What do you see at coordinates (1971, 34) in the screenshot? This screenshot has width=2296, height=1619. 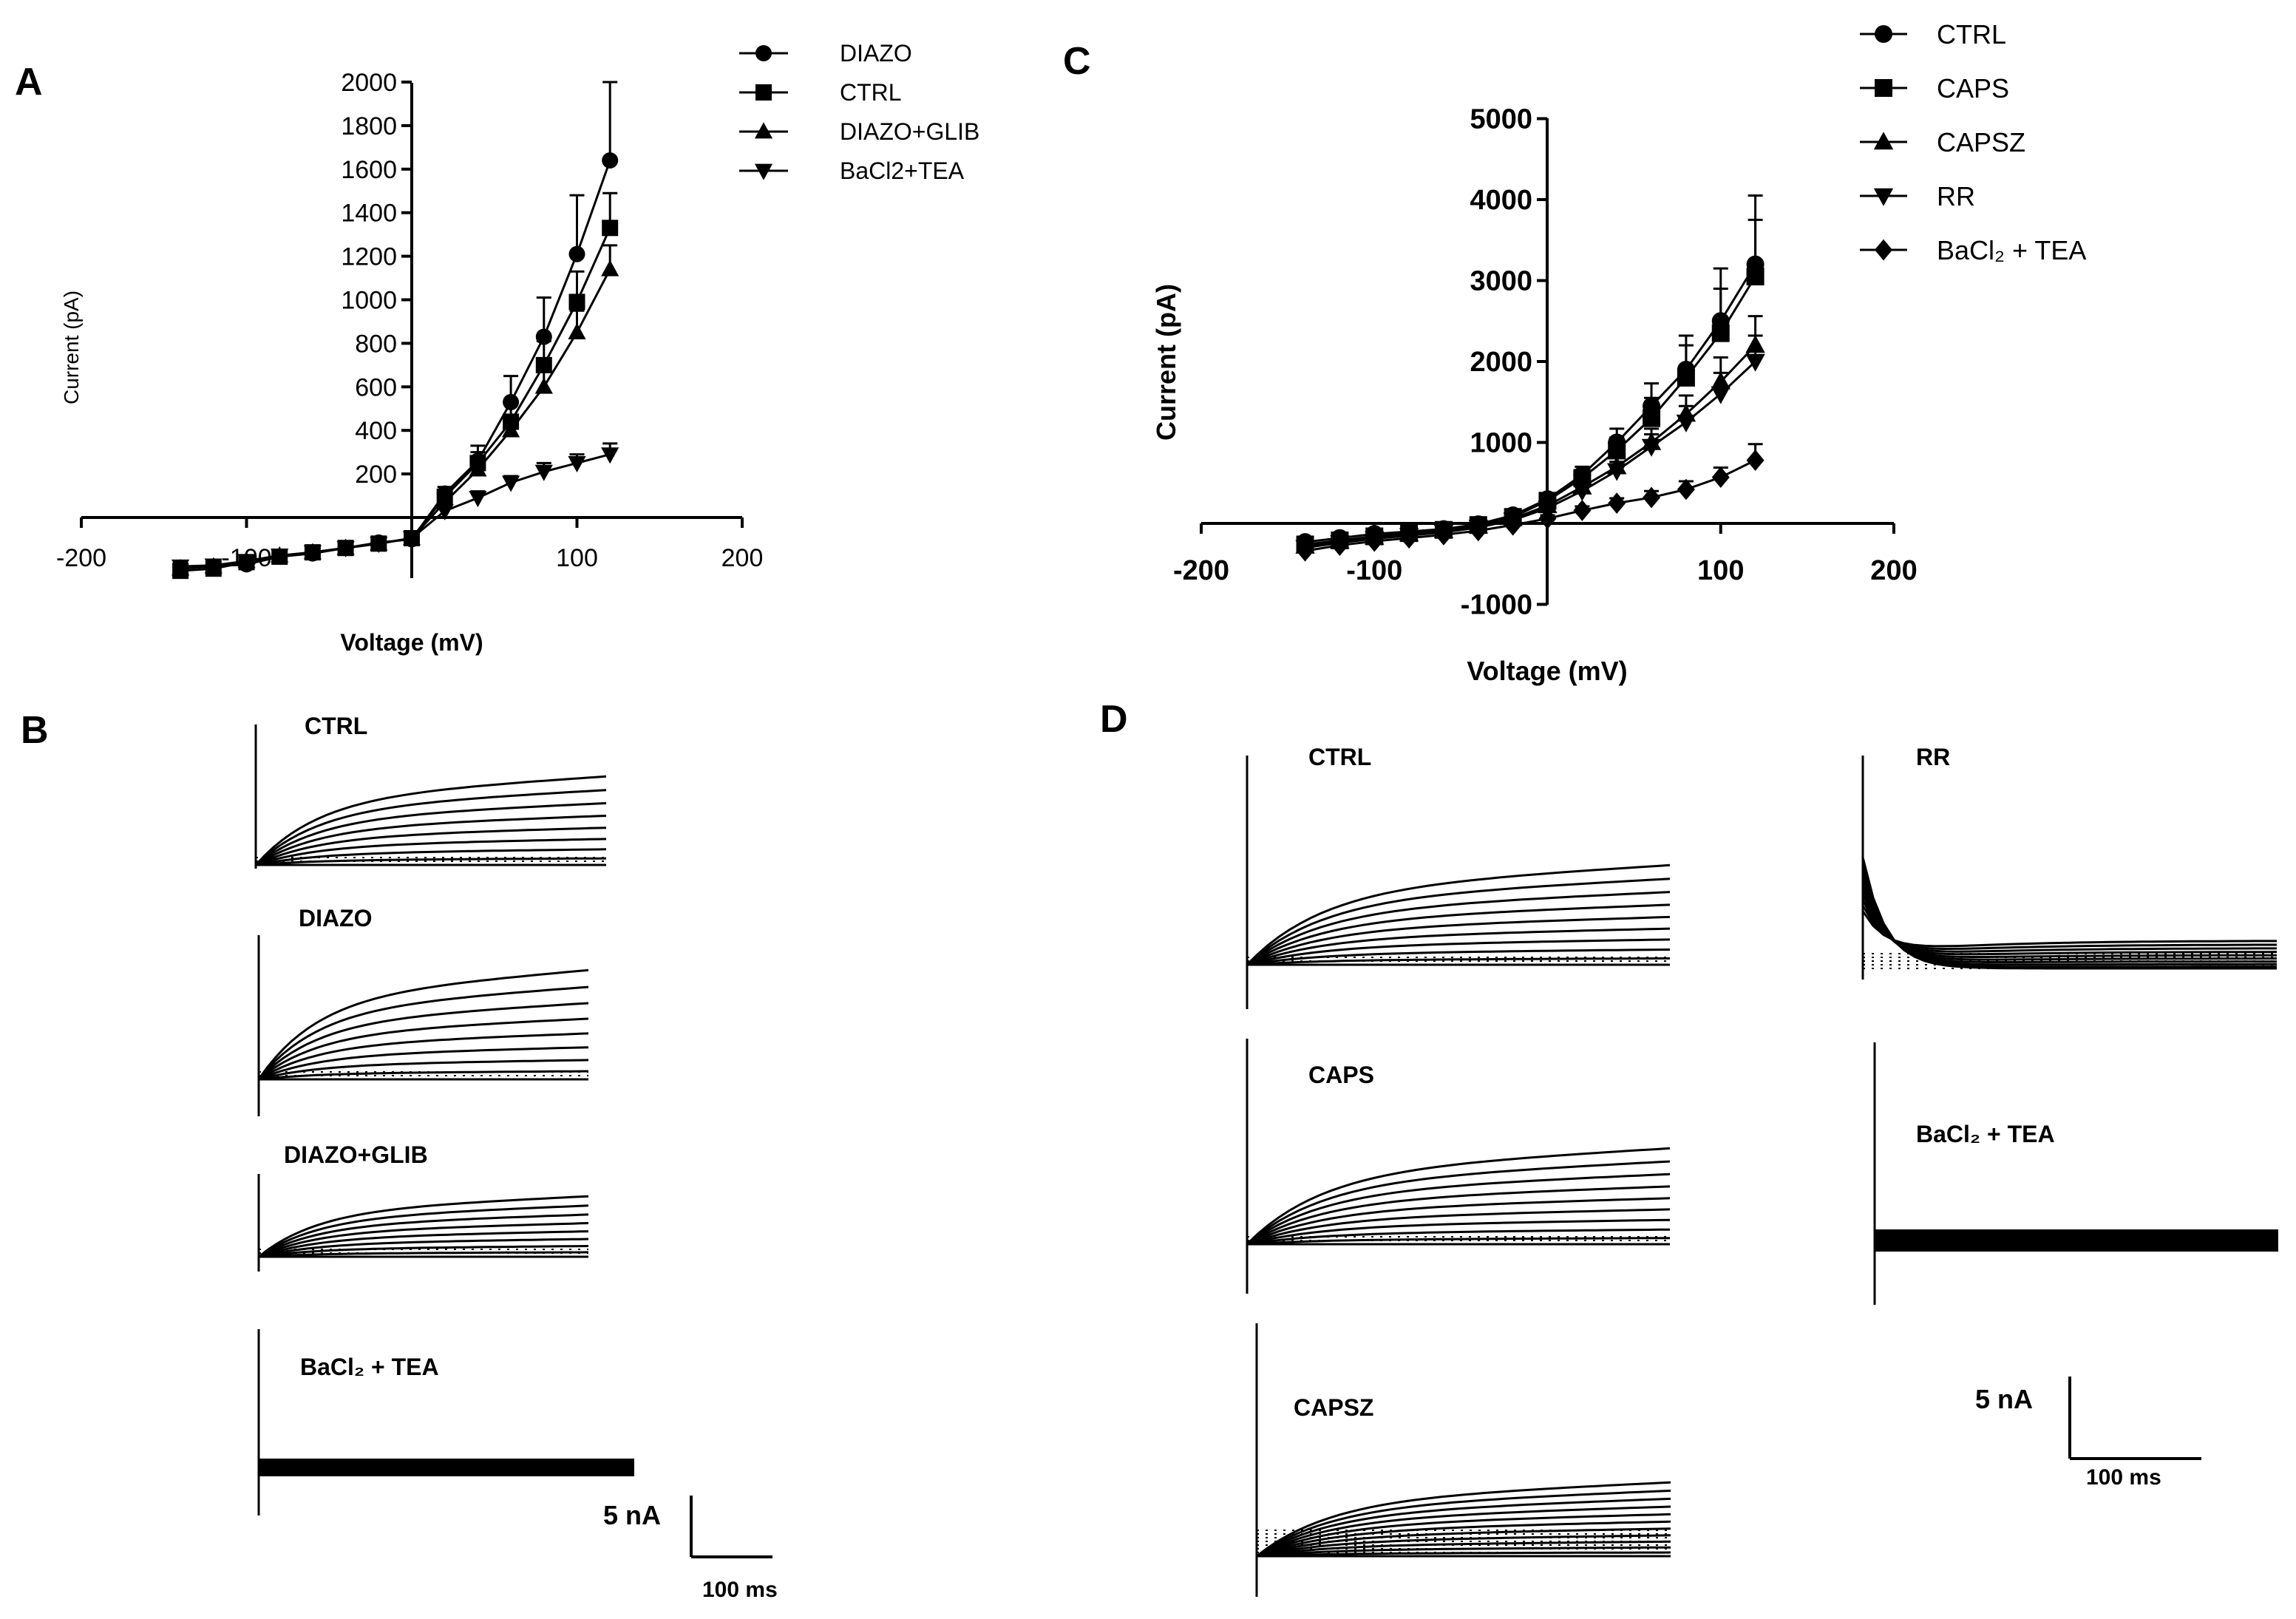 I see `chart-c-legend-label: CTRL` at bounding box center [1971, 34].